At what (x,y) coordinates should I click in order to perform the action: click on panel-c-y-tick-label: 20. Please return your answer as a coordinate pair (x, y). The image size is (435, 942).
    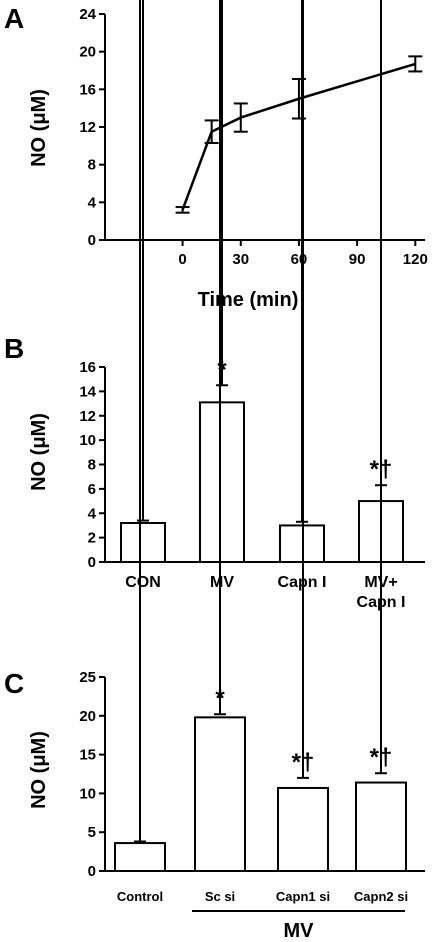
    Looking at the image, I should click on (87, 716).